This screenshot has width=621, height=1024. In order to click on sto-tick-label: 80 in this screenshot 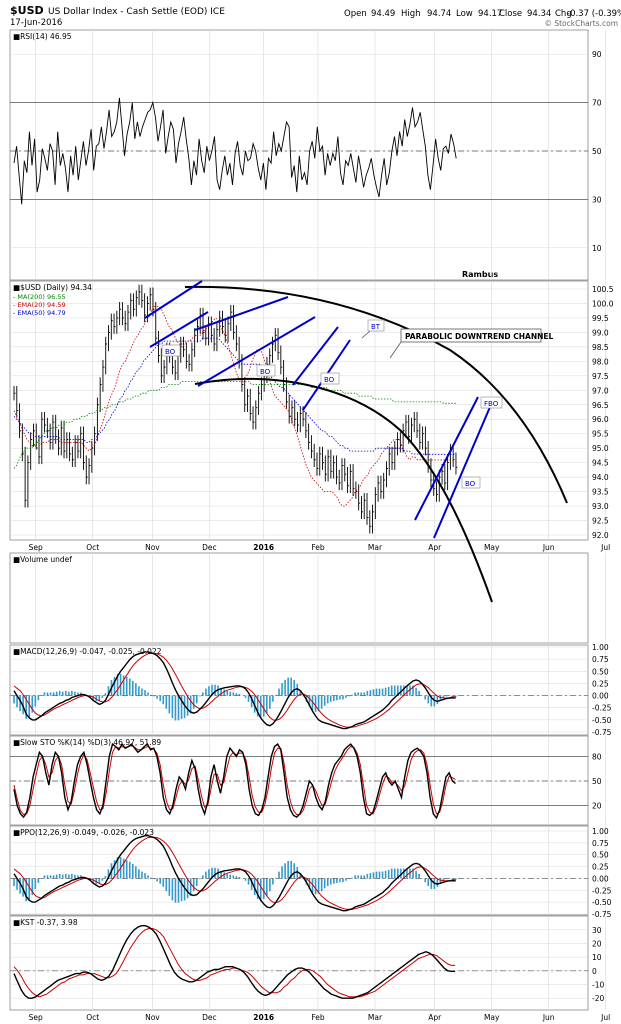, I will do `click(597, 756)`.